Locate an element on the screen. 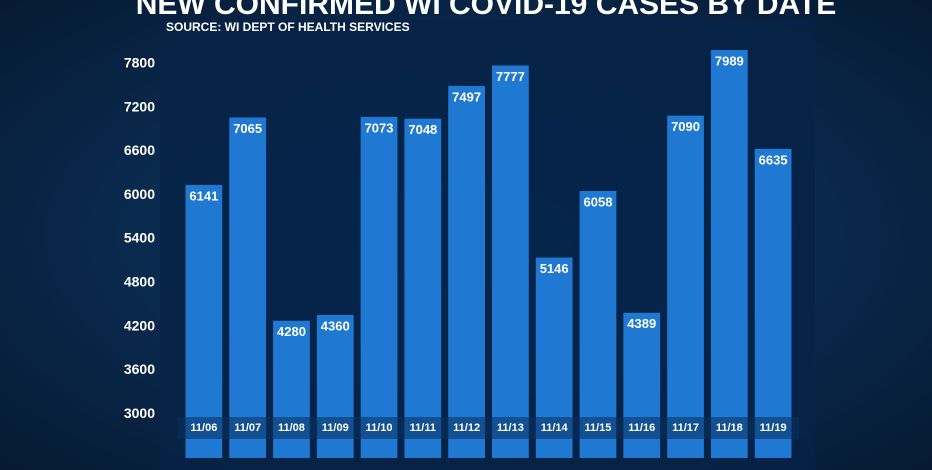  value-label: 7073 is located at coordinates (379, 127).